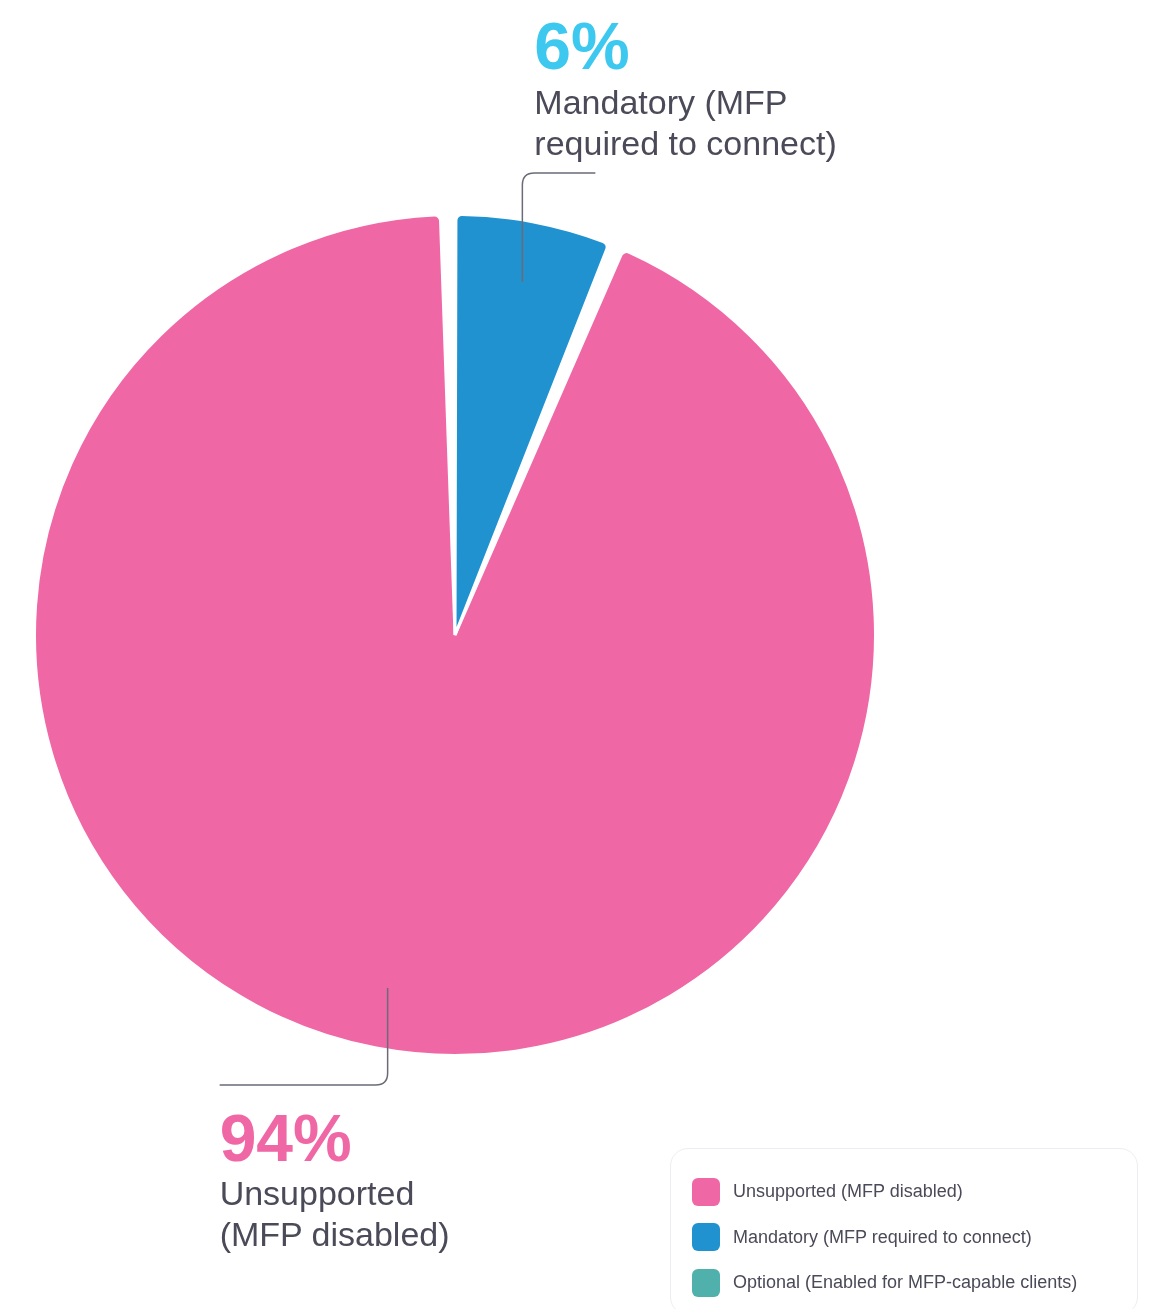 The height and width of the screenshot is (1309, 1158). What do you see at coordinates (848, 1192) in the screenshot?
I see `legend-label: Unsupported (MFP disabled)` at bounding box center [848, 1192].